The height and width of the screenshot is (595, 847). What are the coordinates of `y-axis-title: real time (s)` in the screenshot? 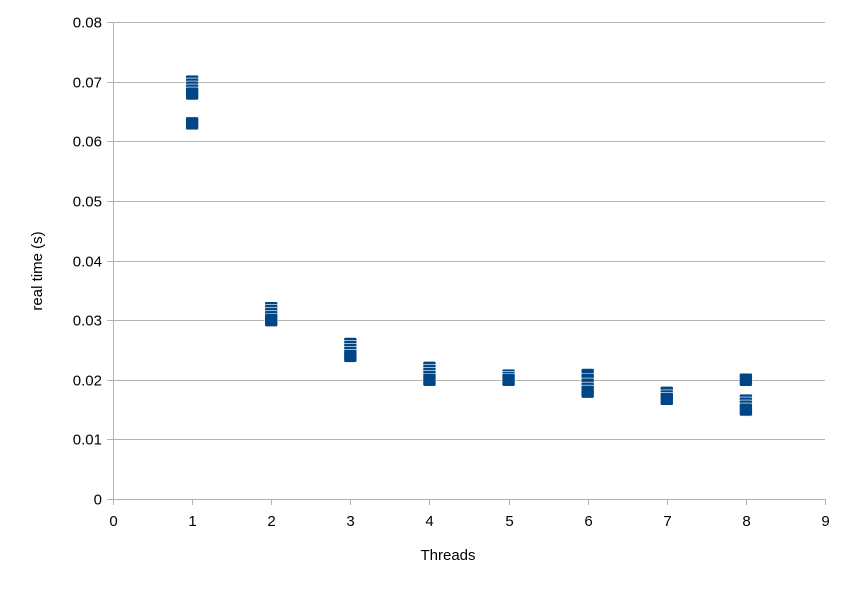 It's located at (37, 270).